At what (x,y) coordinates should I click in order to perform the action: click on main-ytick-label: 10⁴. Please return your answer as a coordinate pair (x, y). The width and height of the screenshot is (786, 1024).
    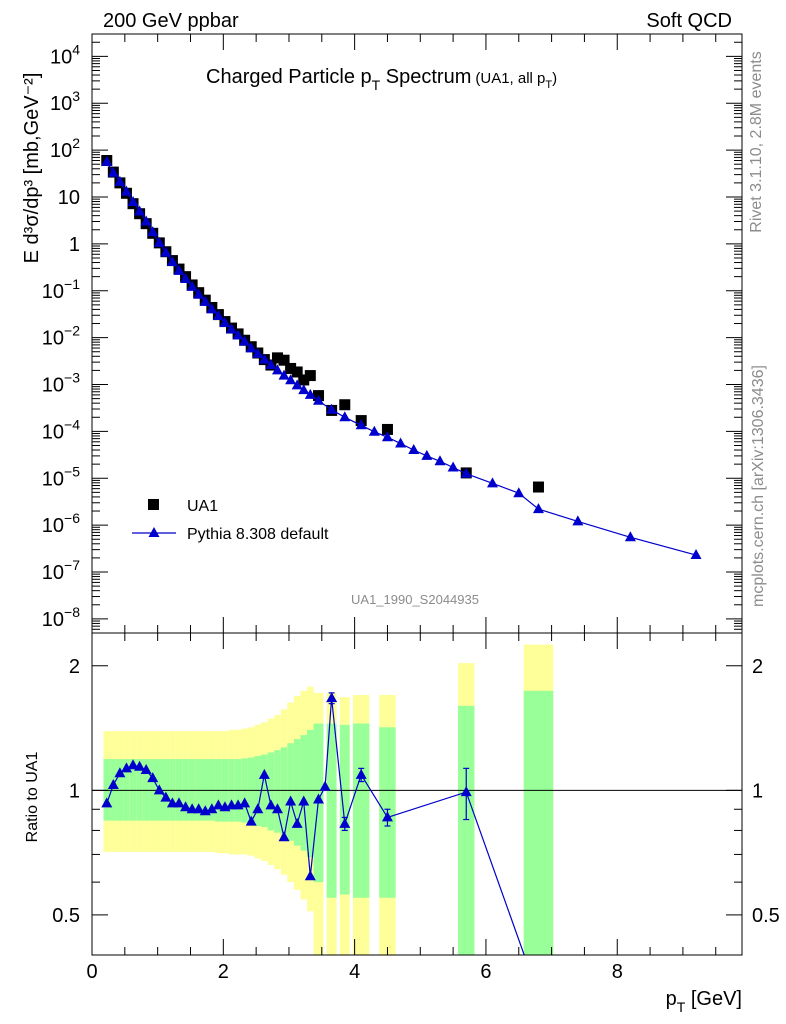
    Looking at the image, I should click on (65, 54).